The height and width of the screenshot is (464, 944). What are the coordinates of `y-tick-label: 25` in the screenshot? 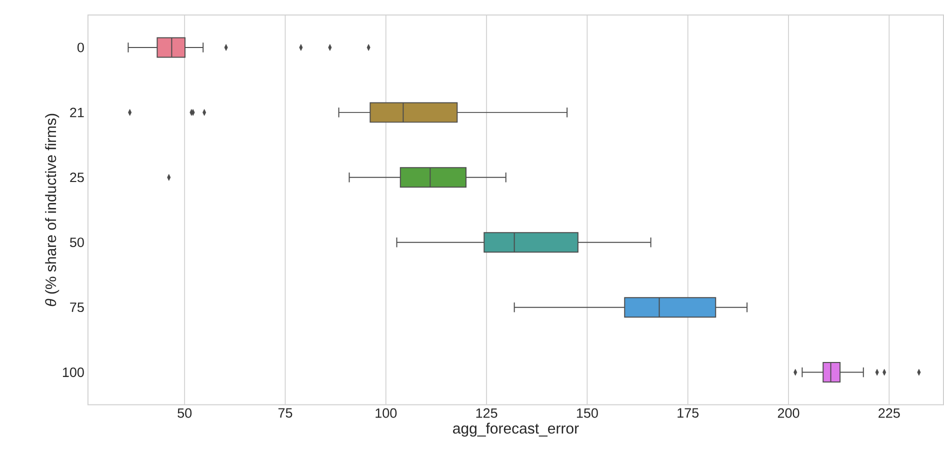 It's located at (77, 177).